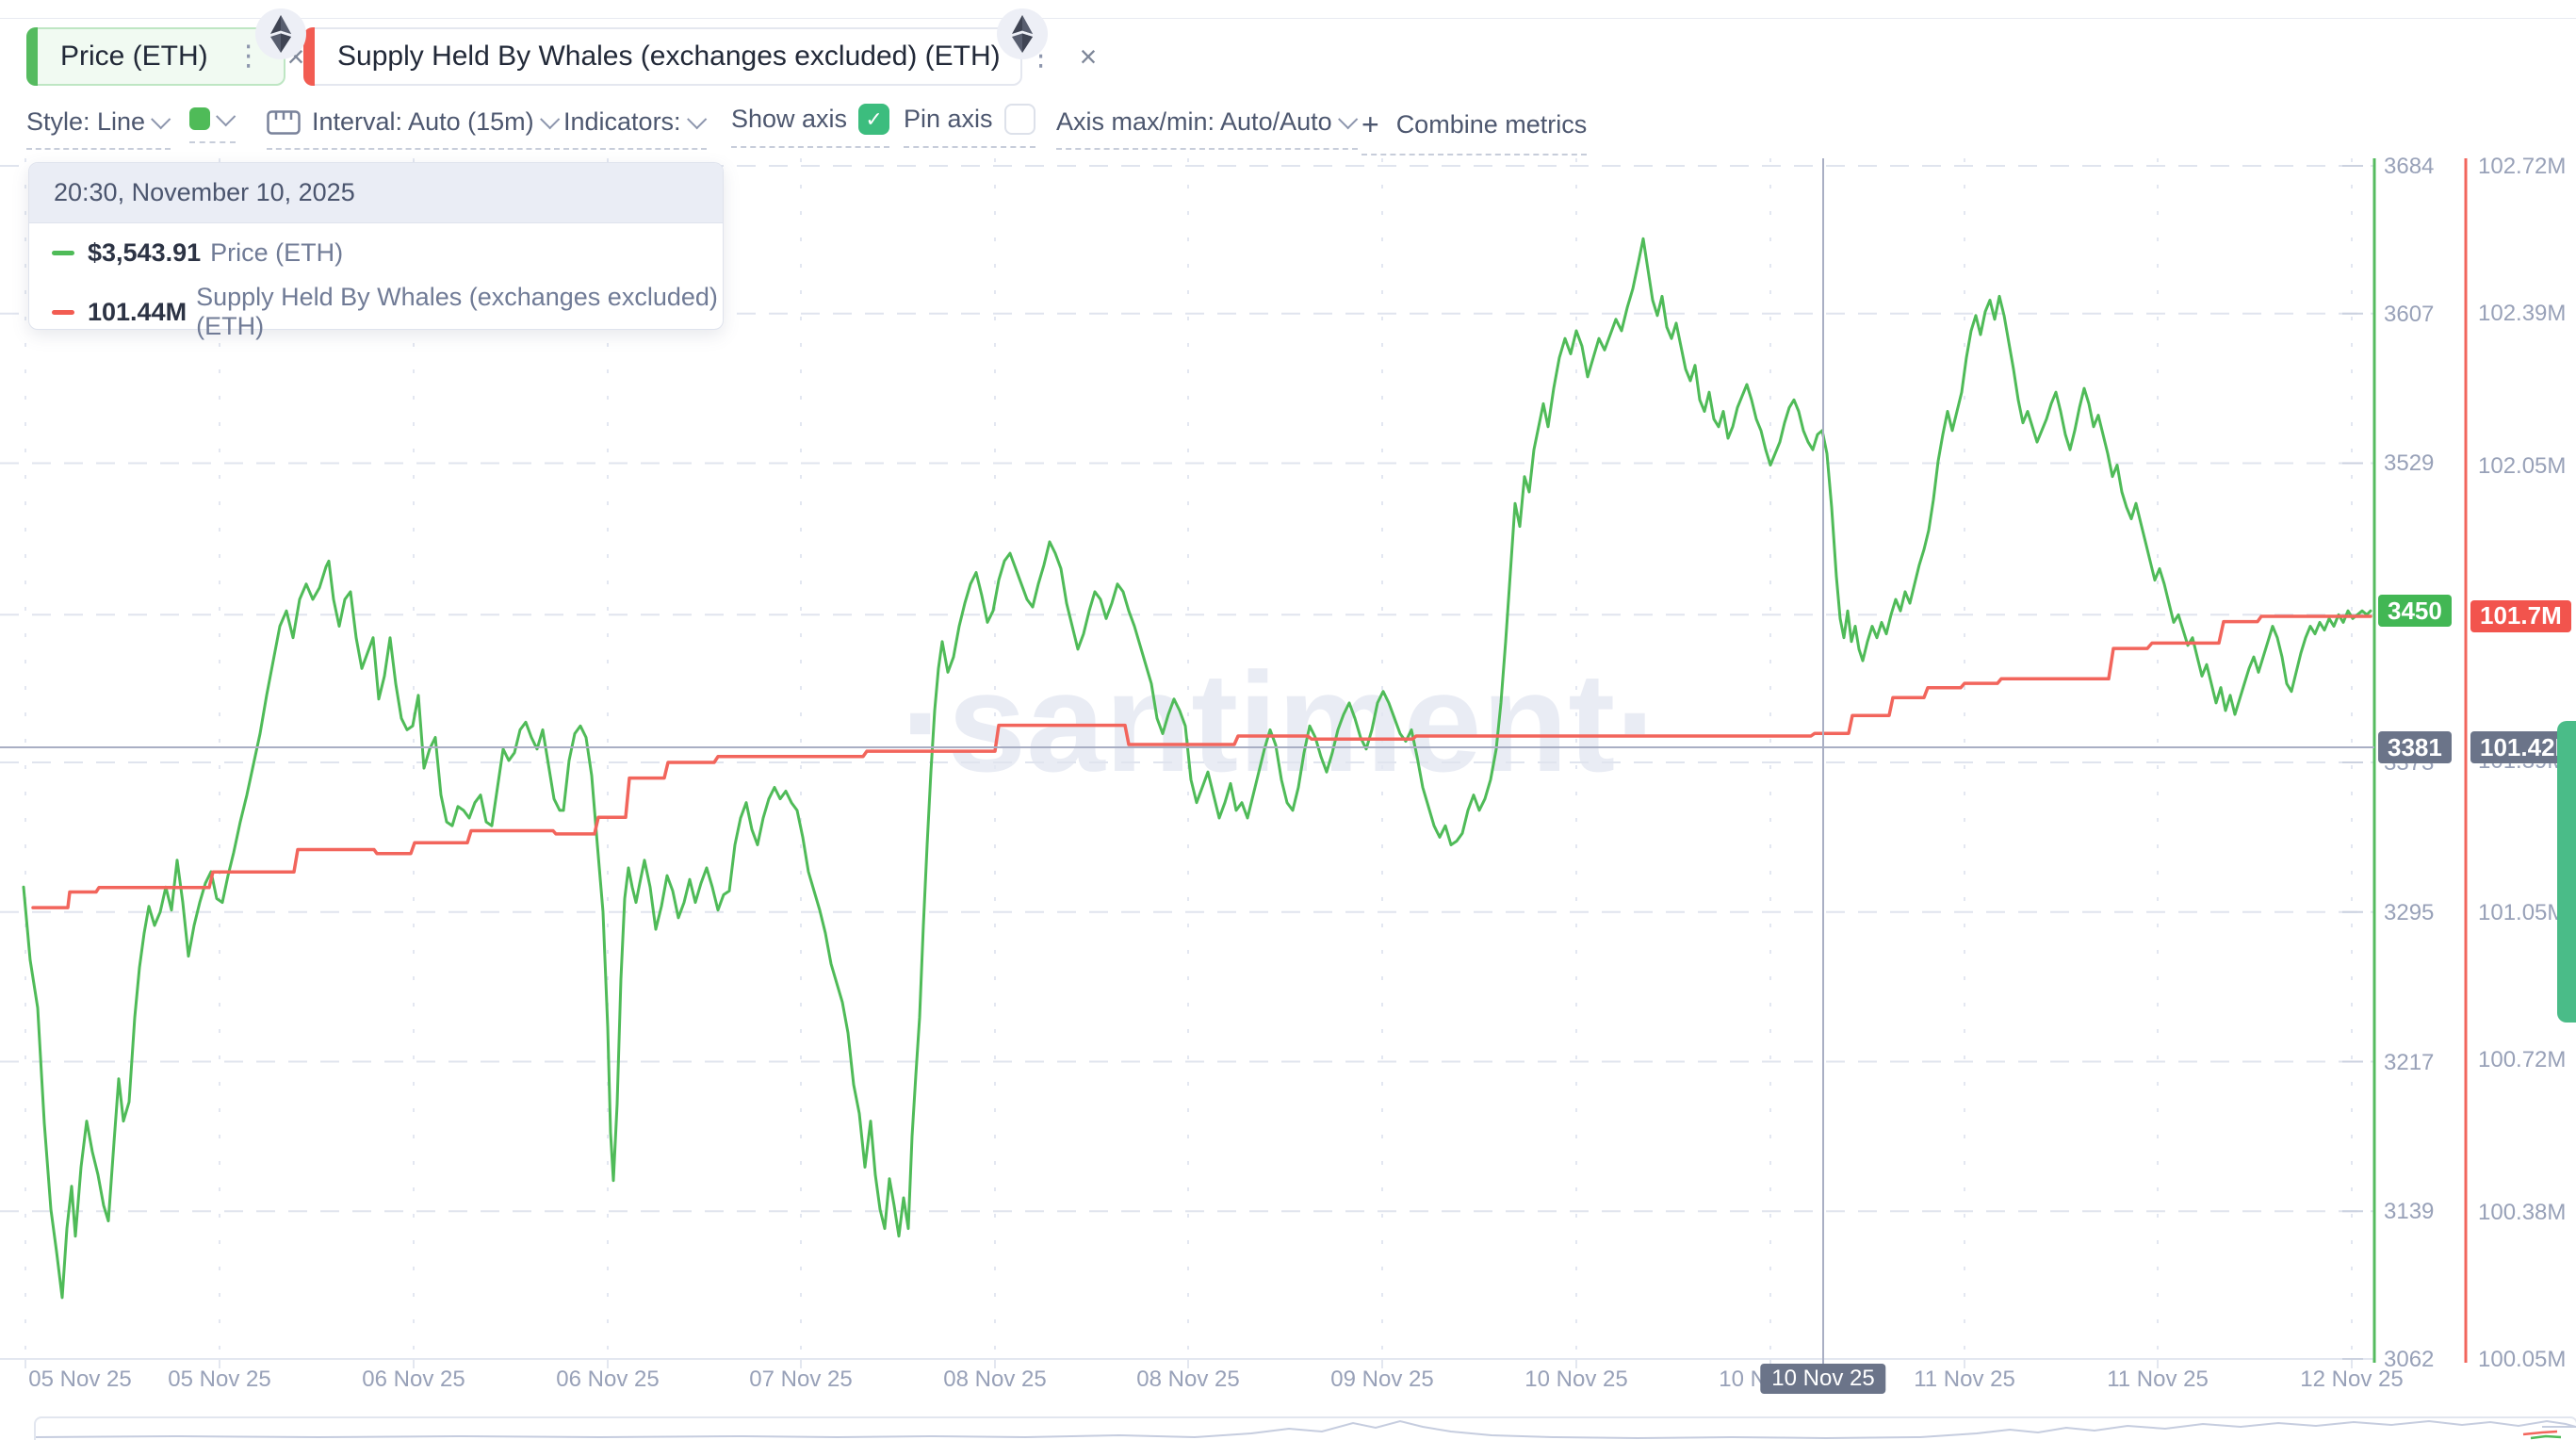  I want to click on axis-maxmin-label: Axis max/min: Auto/Auto, so click(1194, 122).